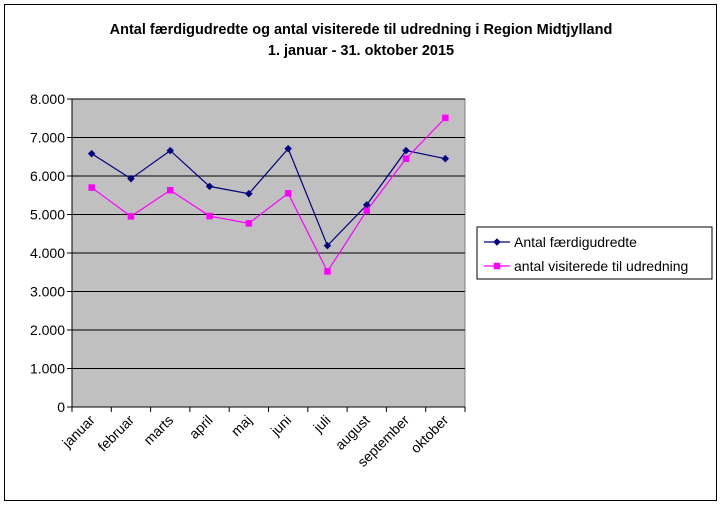 The height and width of the screenshot is (507, 723). I want to click on y-tick-label: 6.000, so click(47, 176).